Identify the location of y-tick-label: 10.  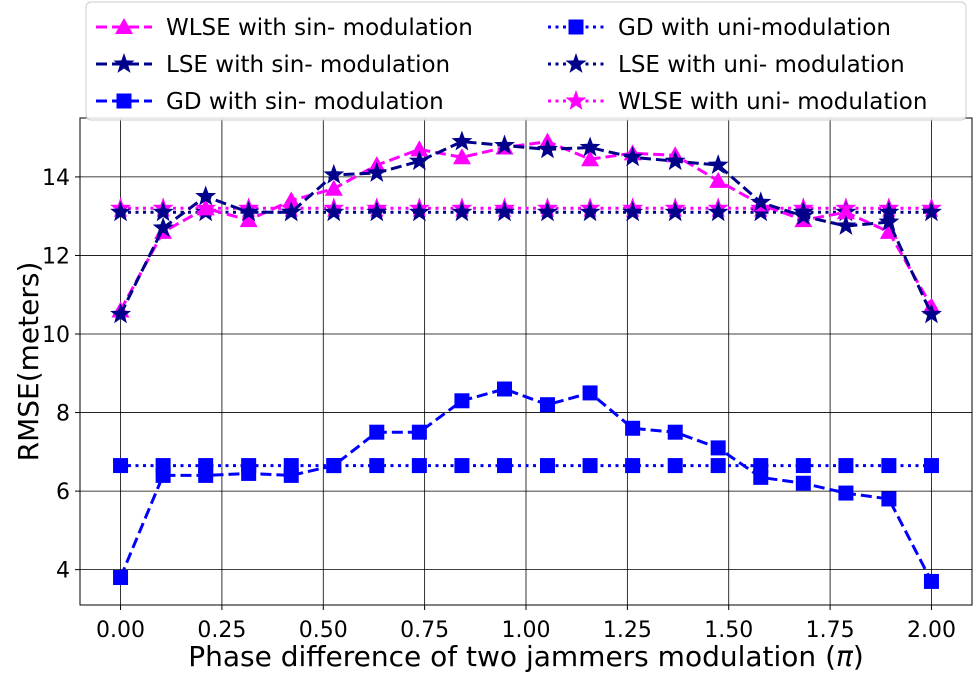
(56, 335).